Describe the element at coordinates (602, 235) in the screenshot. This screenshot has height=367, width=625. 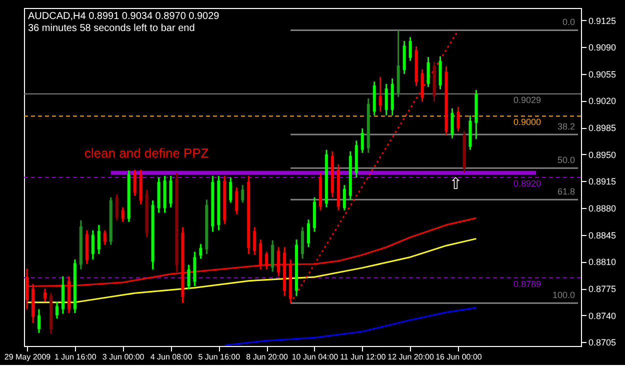
I see `y-tick-label: 0.8845` at that location.